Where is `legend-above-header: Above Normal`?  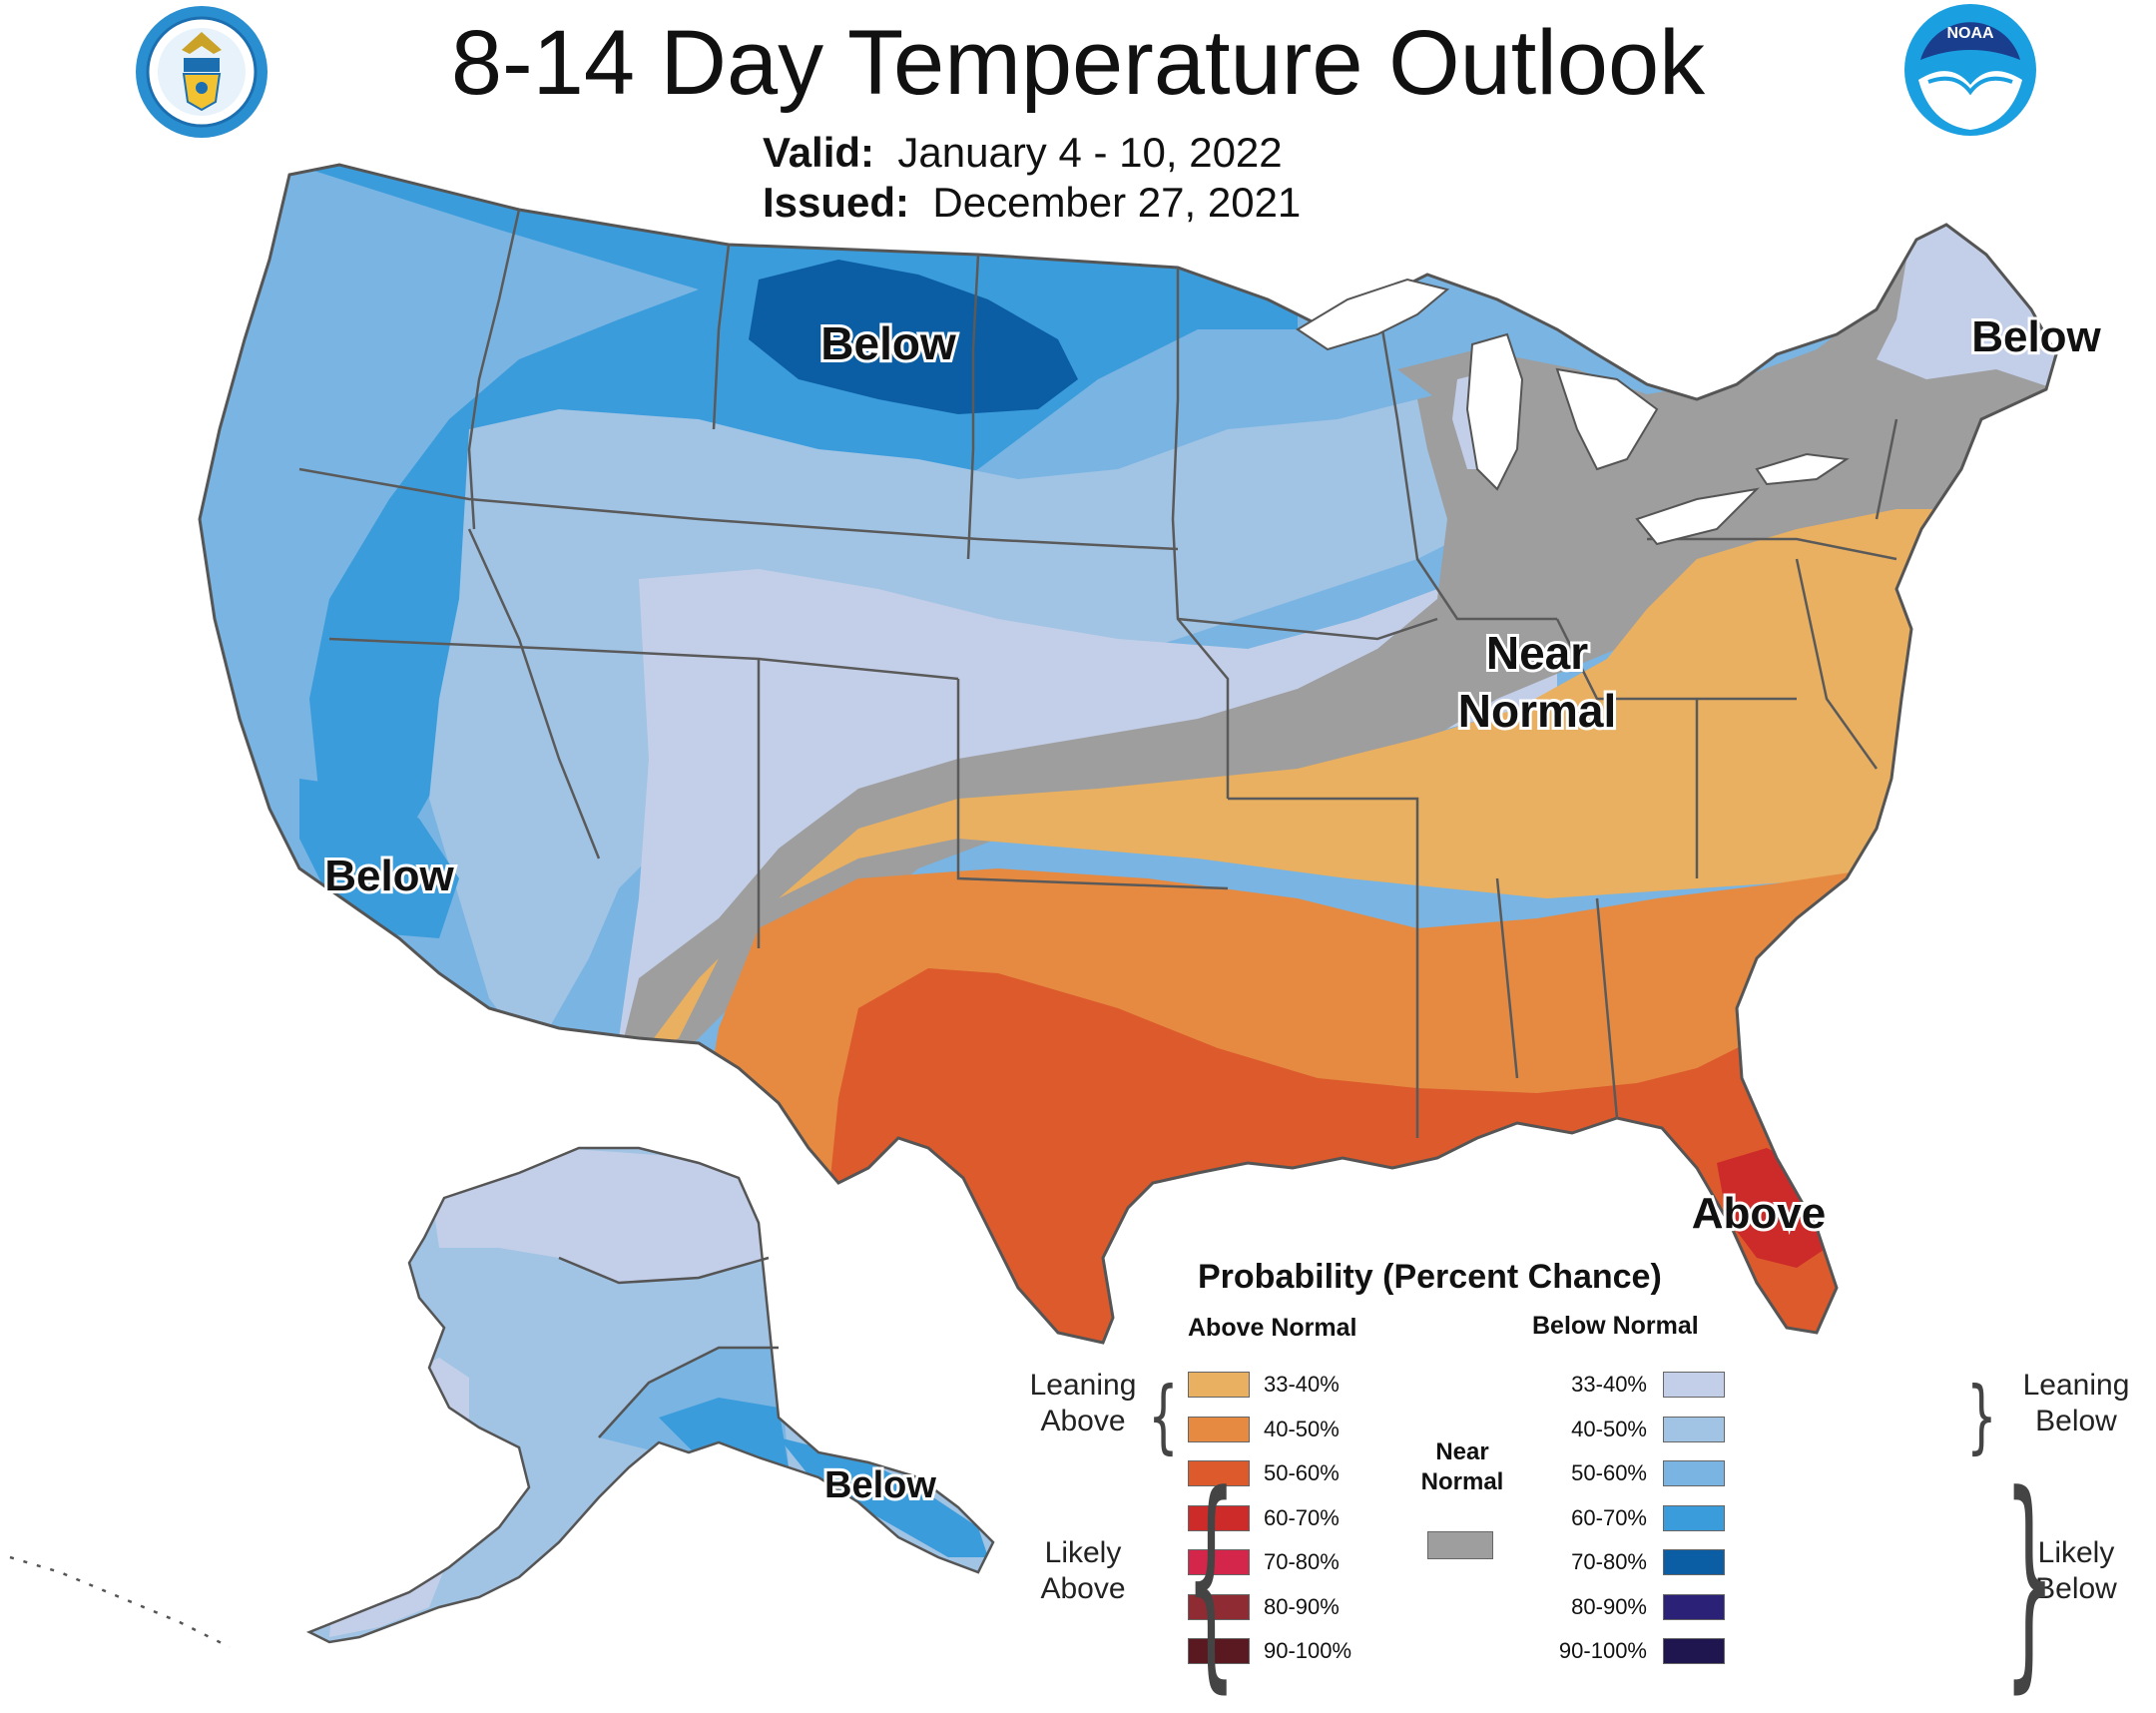 legend-above-header: Above Normal is located at coordinates (1272, 1328).